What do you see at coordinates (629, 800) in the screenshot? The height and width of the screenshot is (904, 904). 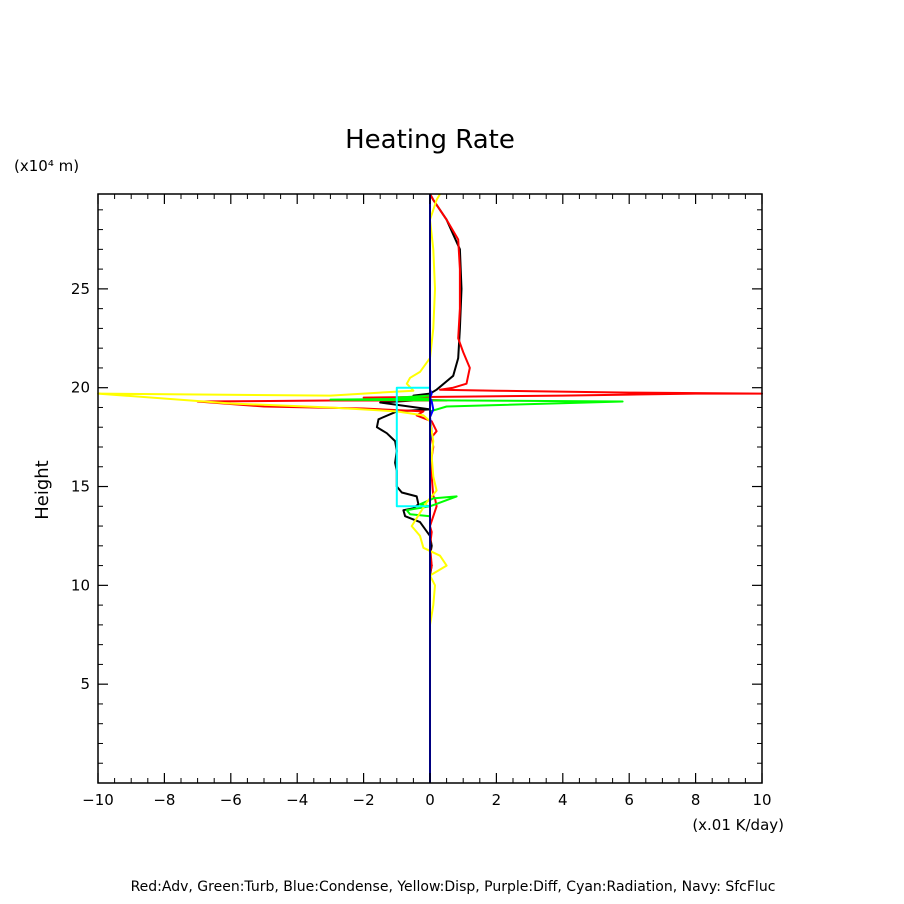 I see `x-tick-label: 6` at bounding box center [629, 800].